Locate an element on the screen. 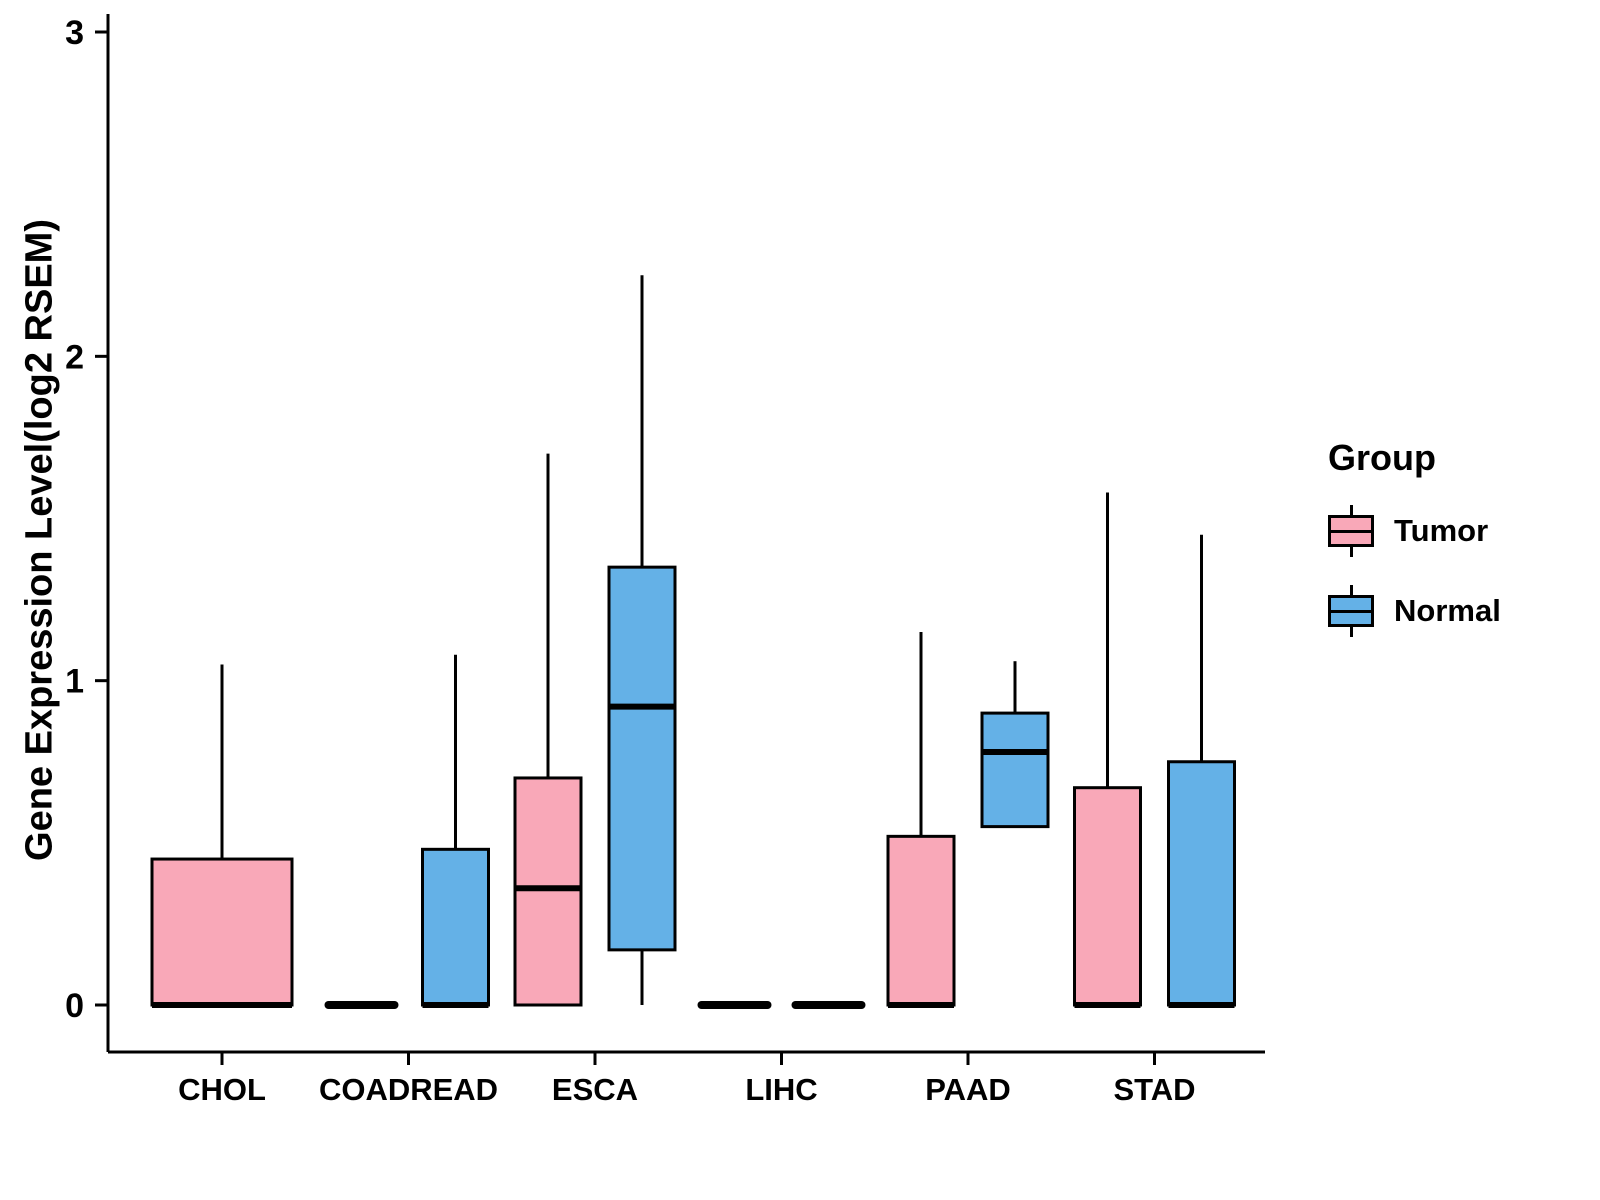 The height and width of the screenshot is (1200, 1600). box-chol-tumor is located at coordinates (222, 932).